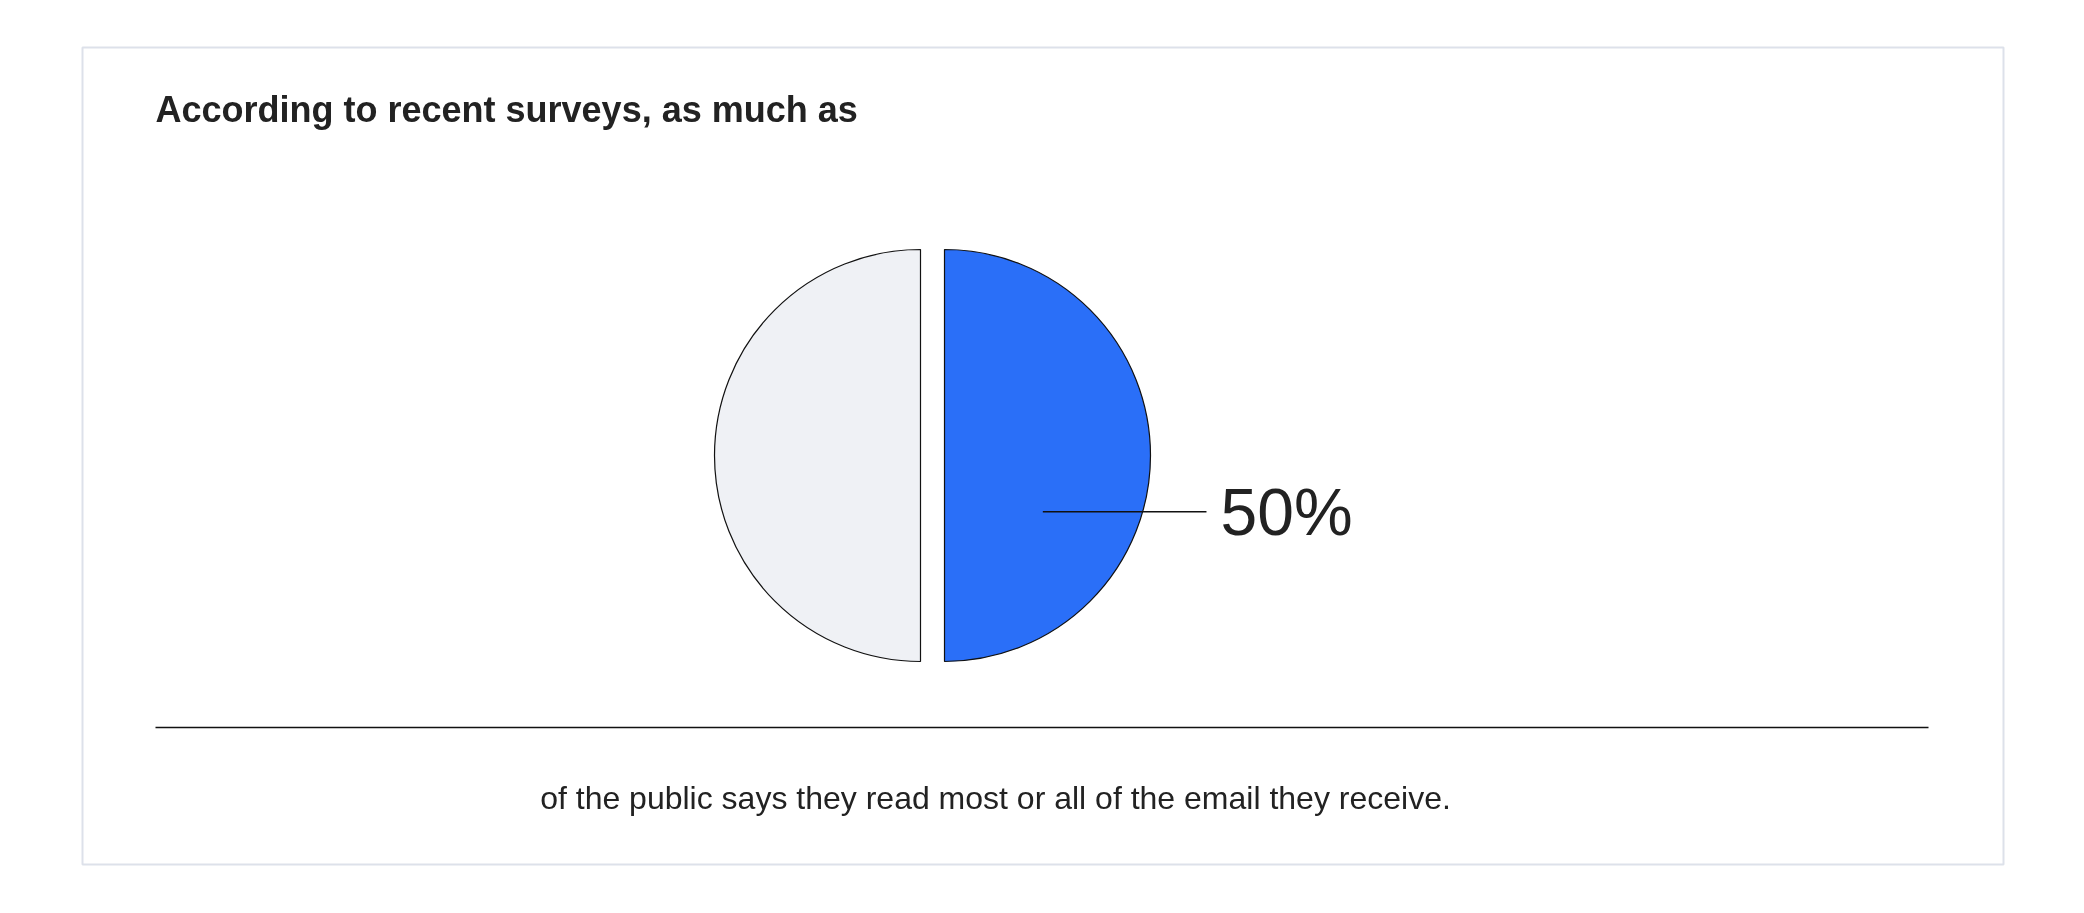 The width and height of the screenshot is (2084, 913). Describe the element at coordinates (506, 109) in the screenshot. I see `chart-title: According to recent surveys, as much as` at that location.